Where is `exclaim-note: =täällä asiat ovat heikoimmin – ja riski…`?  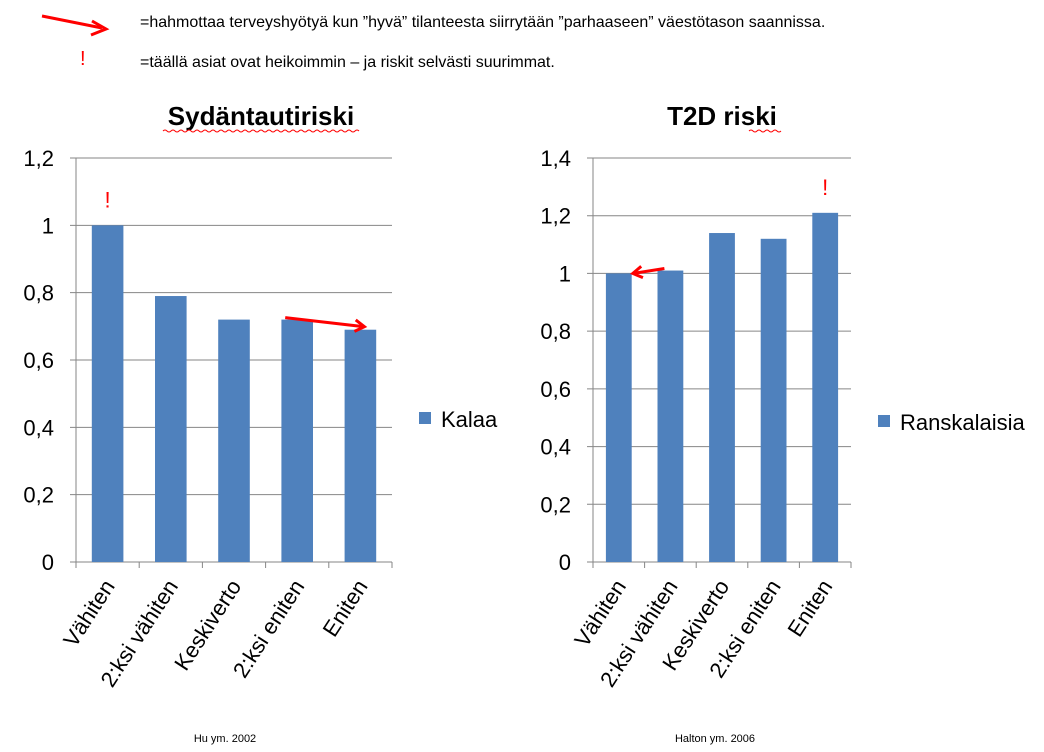
exclaim-note: =täällä asiat ovat heikoimmin – ja riski… is located at coordinates (347, 62).